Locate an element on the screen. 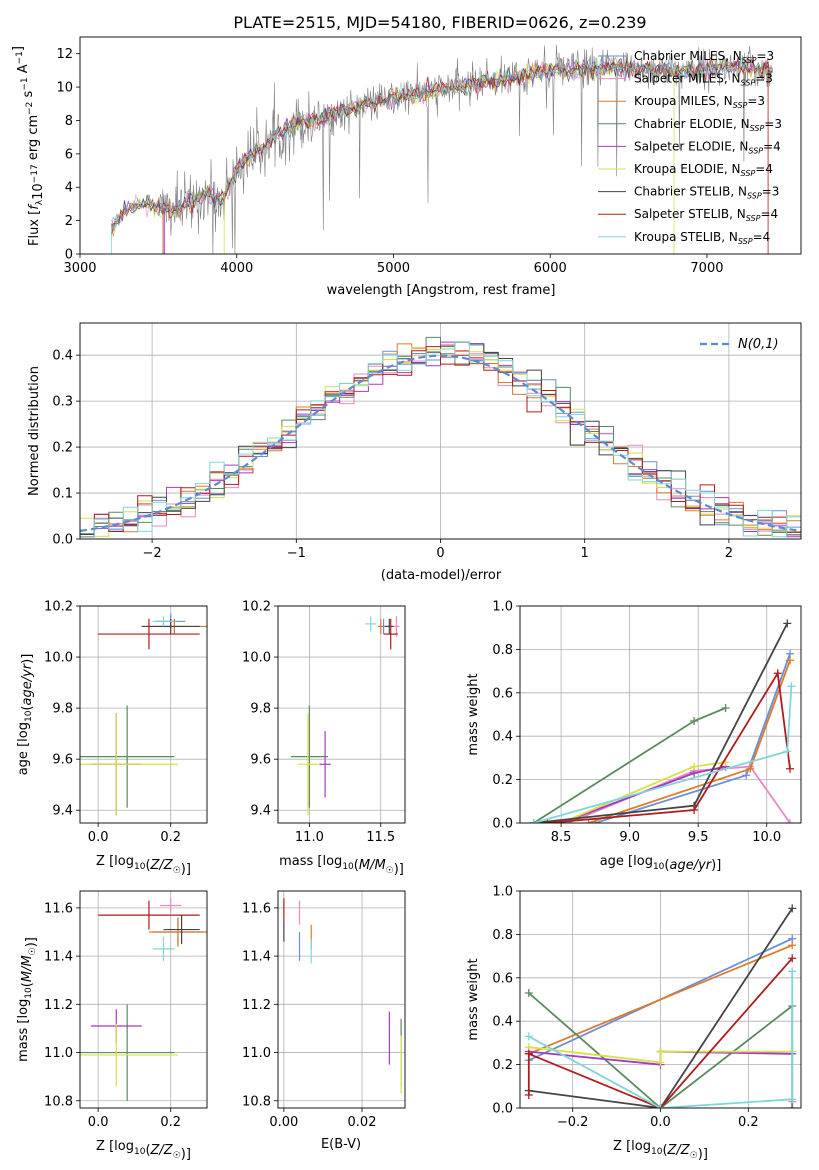 The image size is (819, 1170). x-axis-label: wavelength [Angstrom, rest frame] is located at coordinates (441, 290).